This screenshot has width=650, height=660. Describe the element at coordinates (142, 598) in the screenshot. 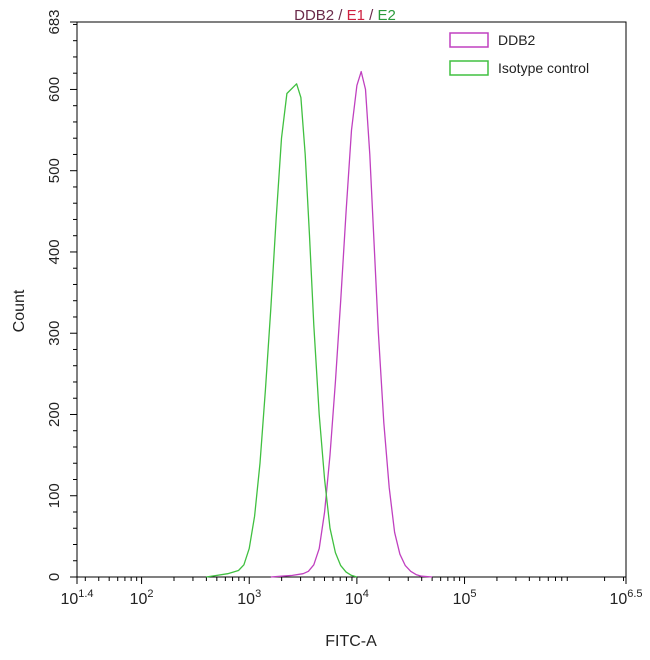

I see `x-tick-label: 10²` at that location.